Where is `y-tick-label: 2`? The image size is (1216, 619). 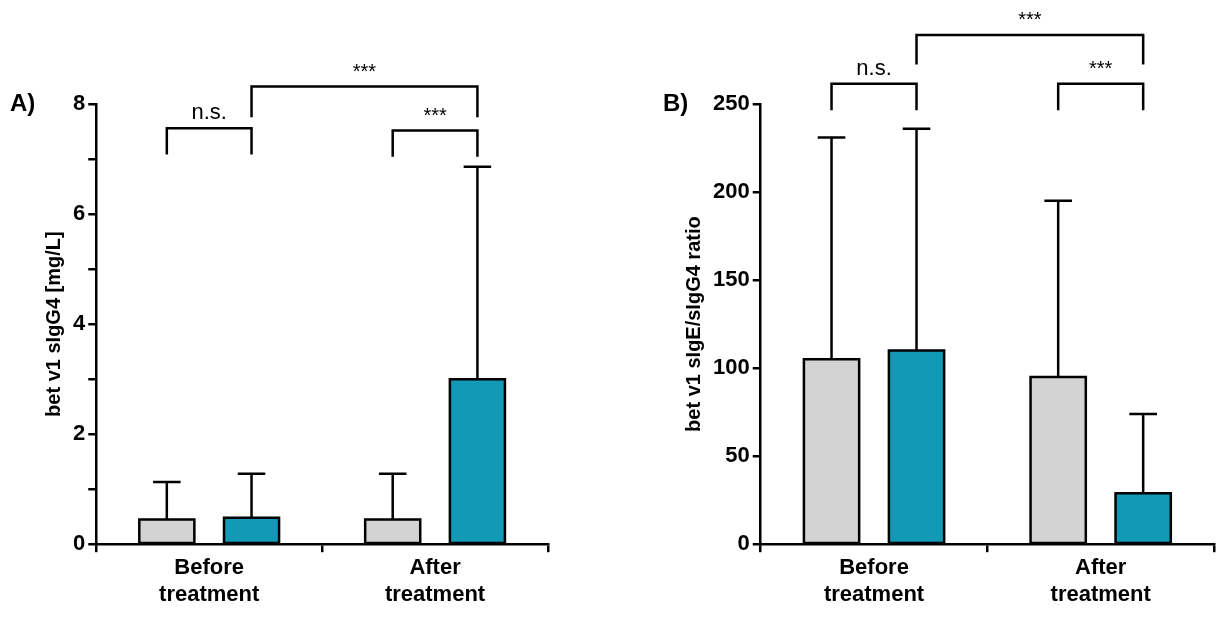
y-tick-label: 2 is located at coordinates (79, 433).